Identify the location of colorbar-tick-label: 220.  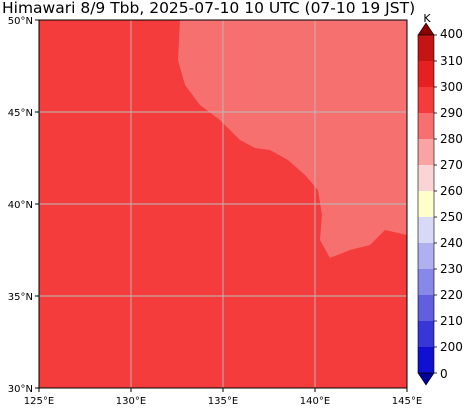
(451, 295).